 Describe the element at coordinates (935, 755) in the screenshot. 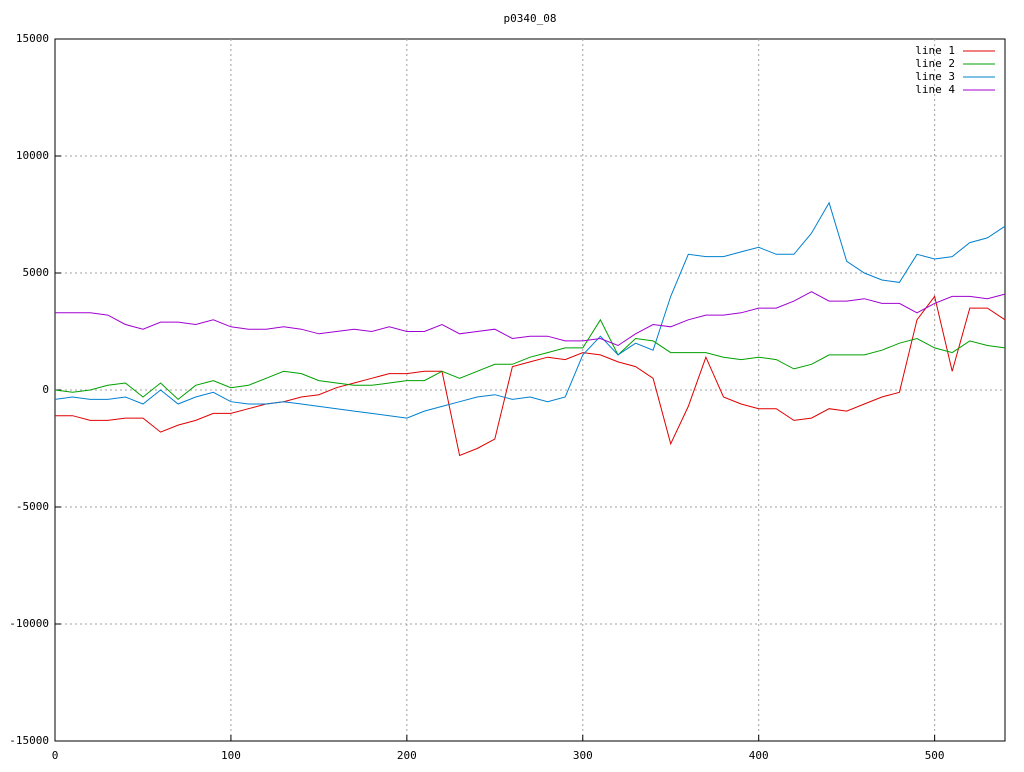

I see `x-tick-label: 500` at that location.